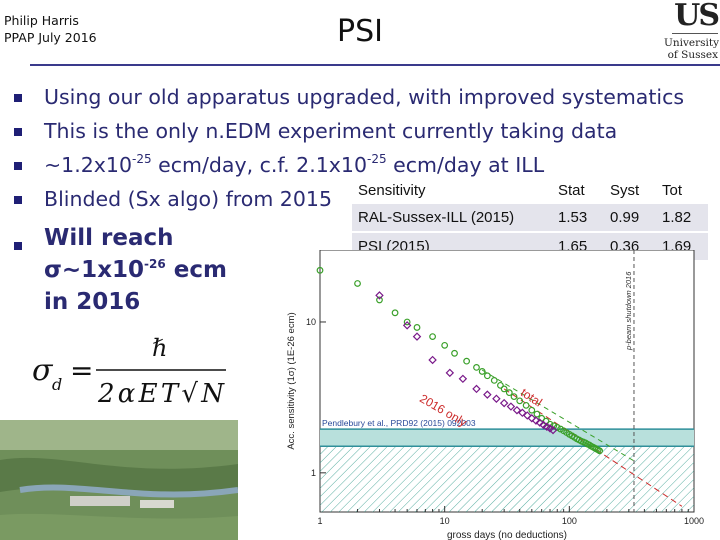  What do you see at coordinates (50, 37) in the screenshot?
I see `event-name: PPAP July 2016` at bounding box center [50, 37].